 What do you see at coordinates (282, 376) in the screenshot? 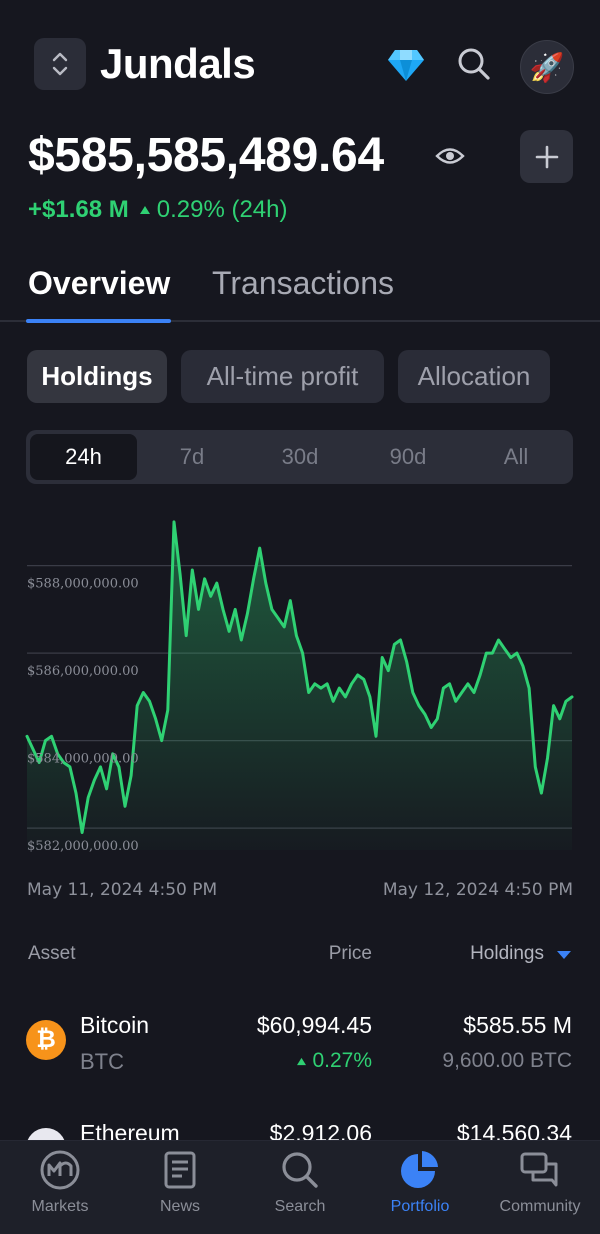
I see `chip-all-time-profit: All-time profit` at bounding box center [282, 376].